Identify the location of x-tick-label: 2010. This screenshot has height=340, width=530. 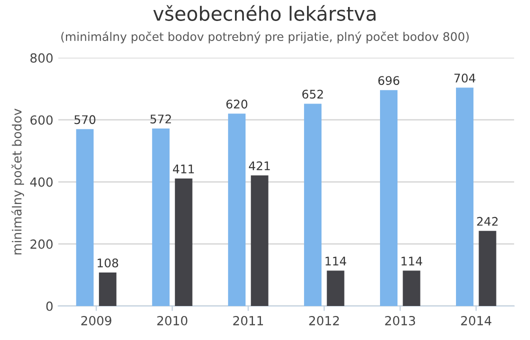
(172, 321).